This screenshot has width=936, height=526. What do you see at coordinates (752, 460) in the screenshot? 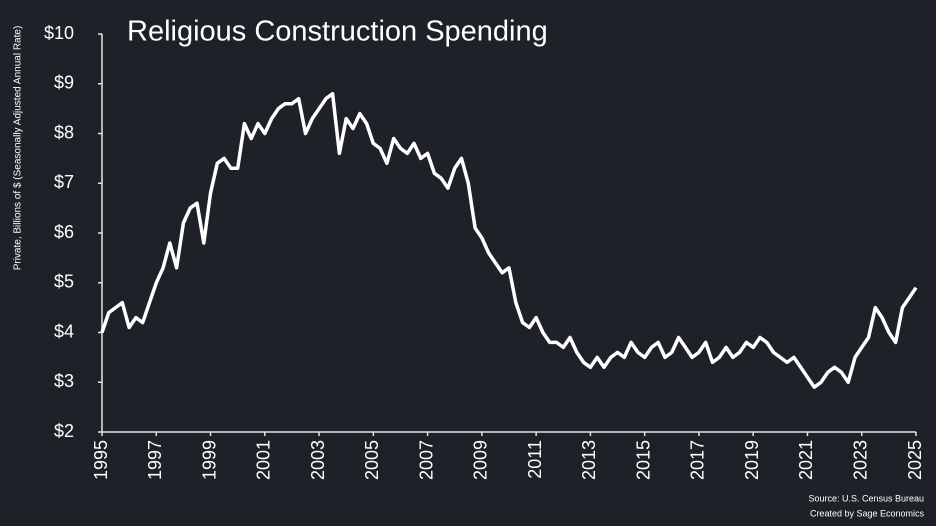
I see `x-tick-label: 2019` at bounding box center [752, 460].